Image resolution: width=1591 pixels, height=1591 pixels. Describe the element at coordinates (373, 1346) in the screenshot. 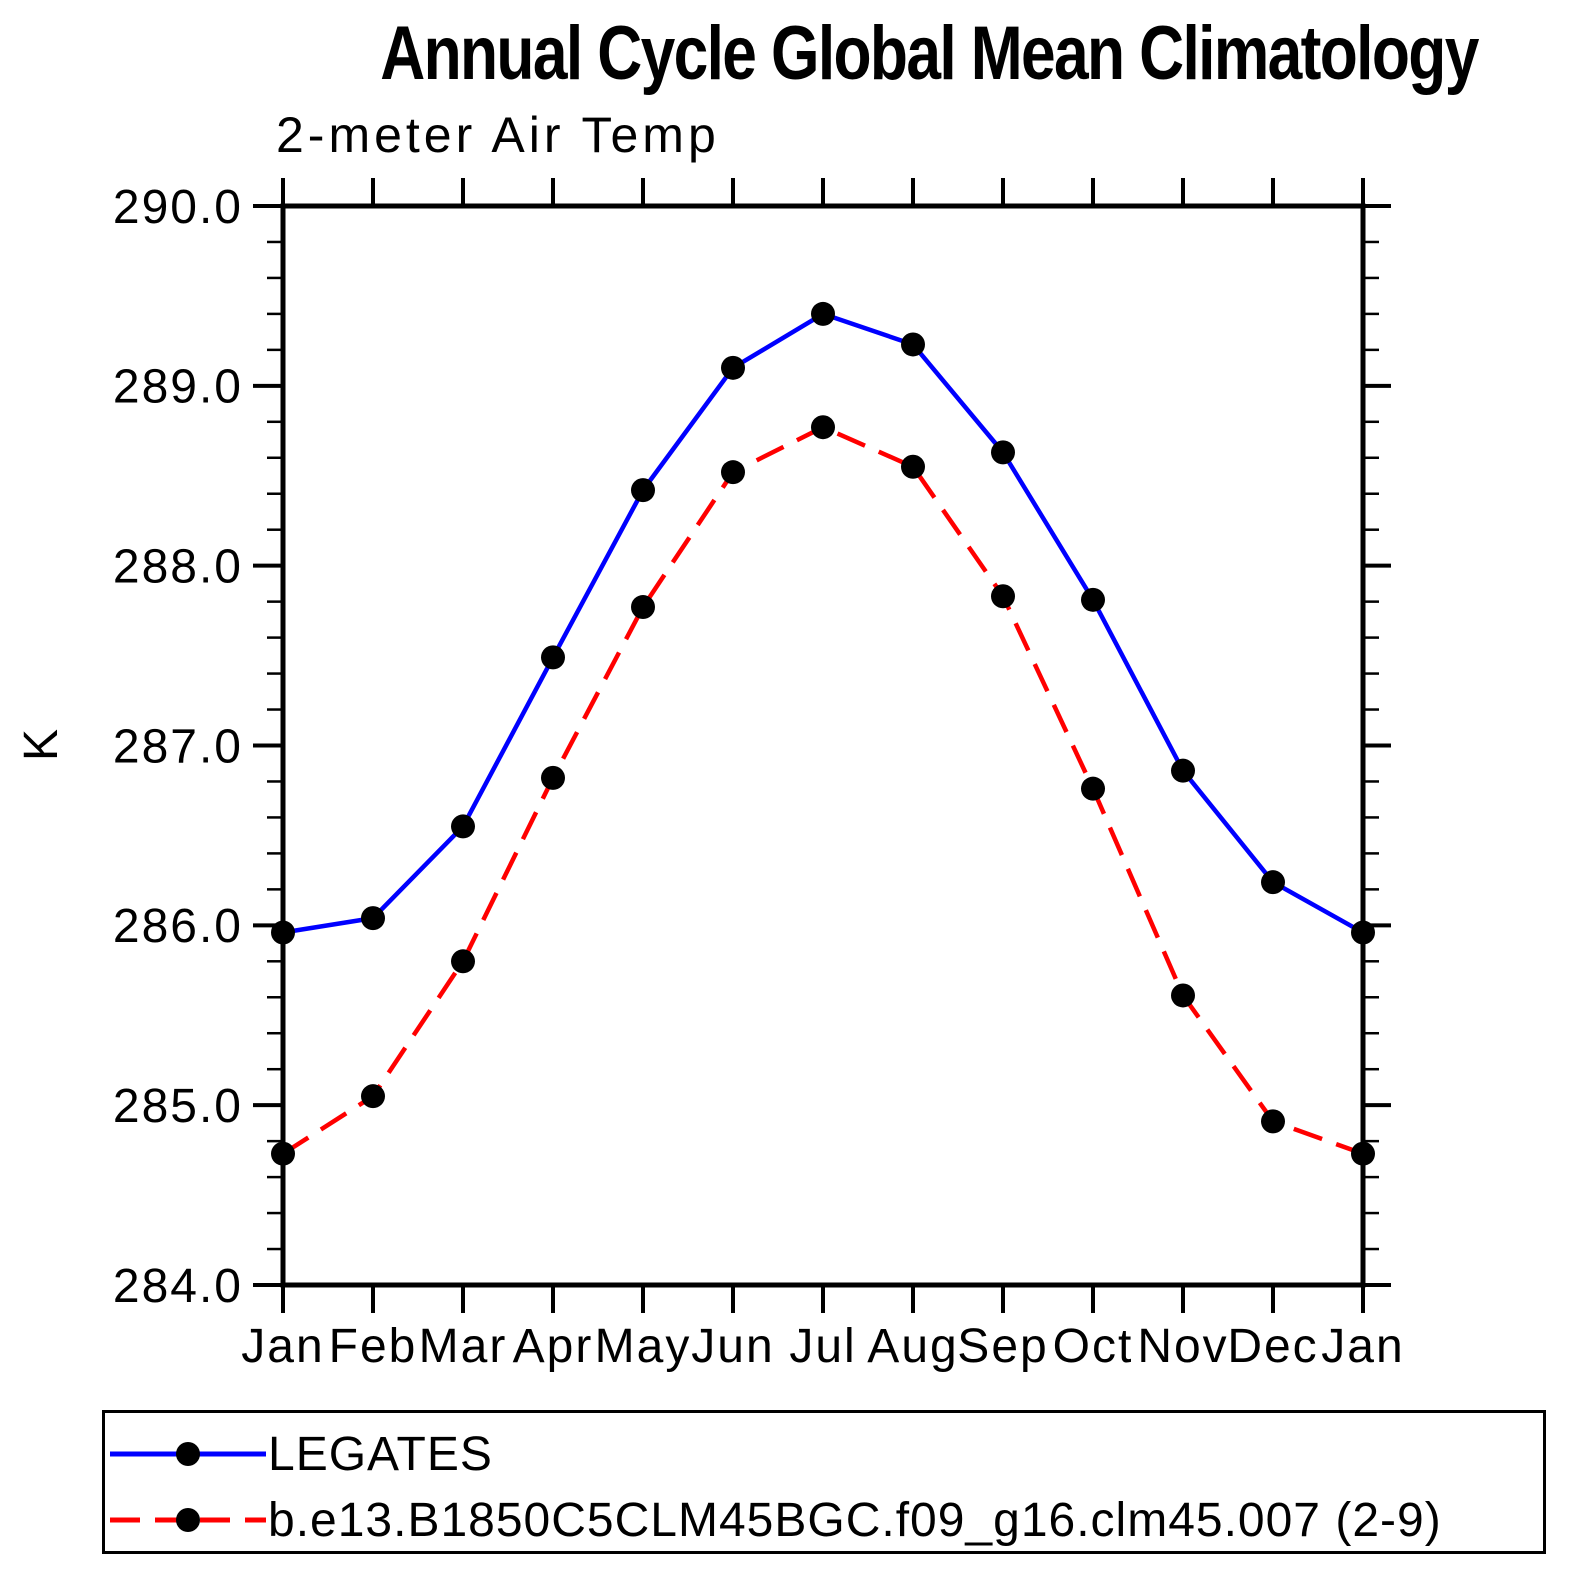

I see `x-tick-label: Feb` at that location.